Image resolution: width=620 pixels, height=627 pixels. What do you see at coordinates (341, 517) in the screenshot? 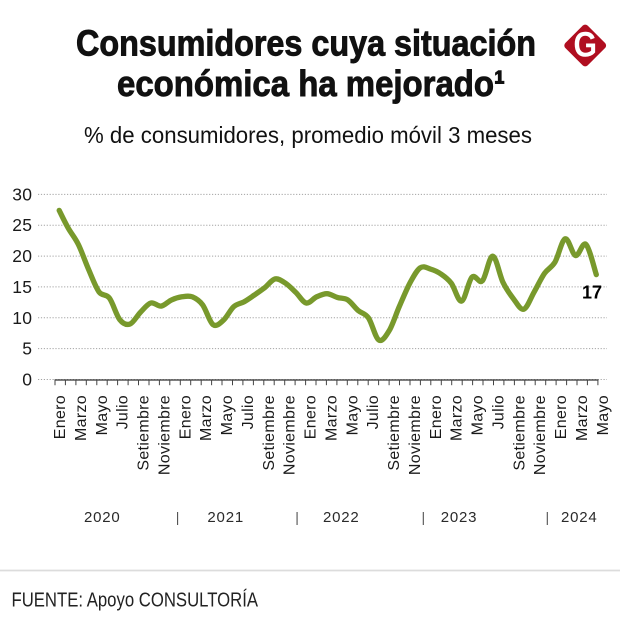
I see `svg-text: 2022` at bounding box center [341, 517].